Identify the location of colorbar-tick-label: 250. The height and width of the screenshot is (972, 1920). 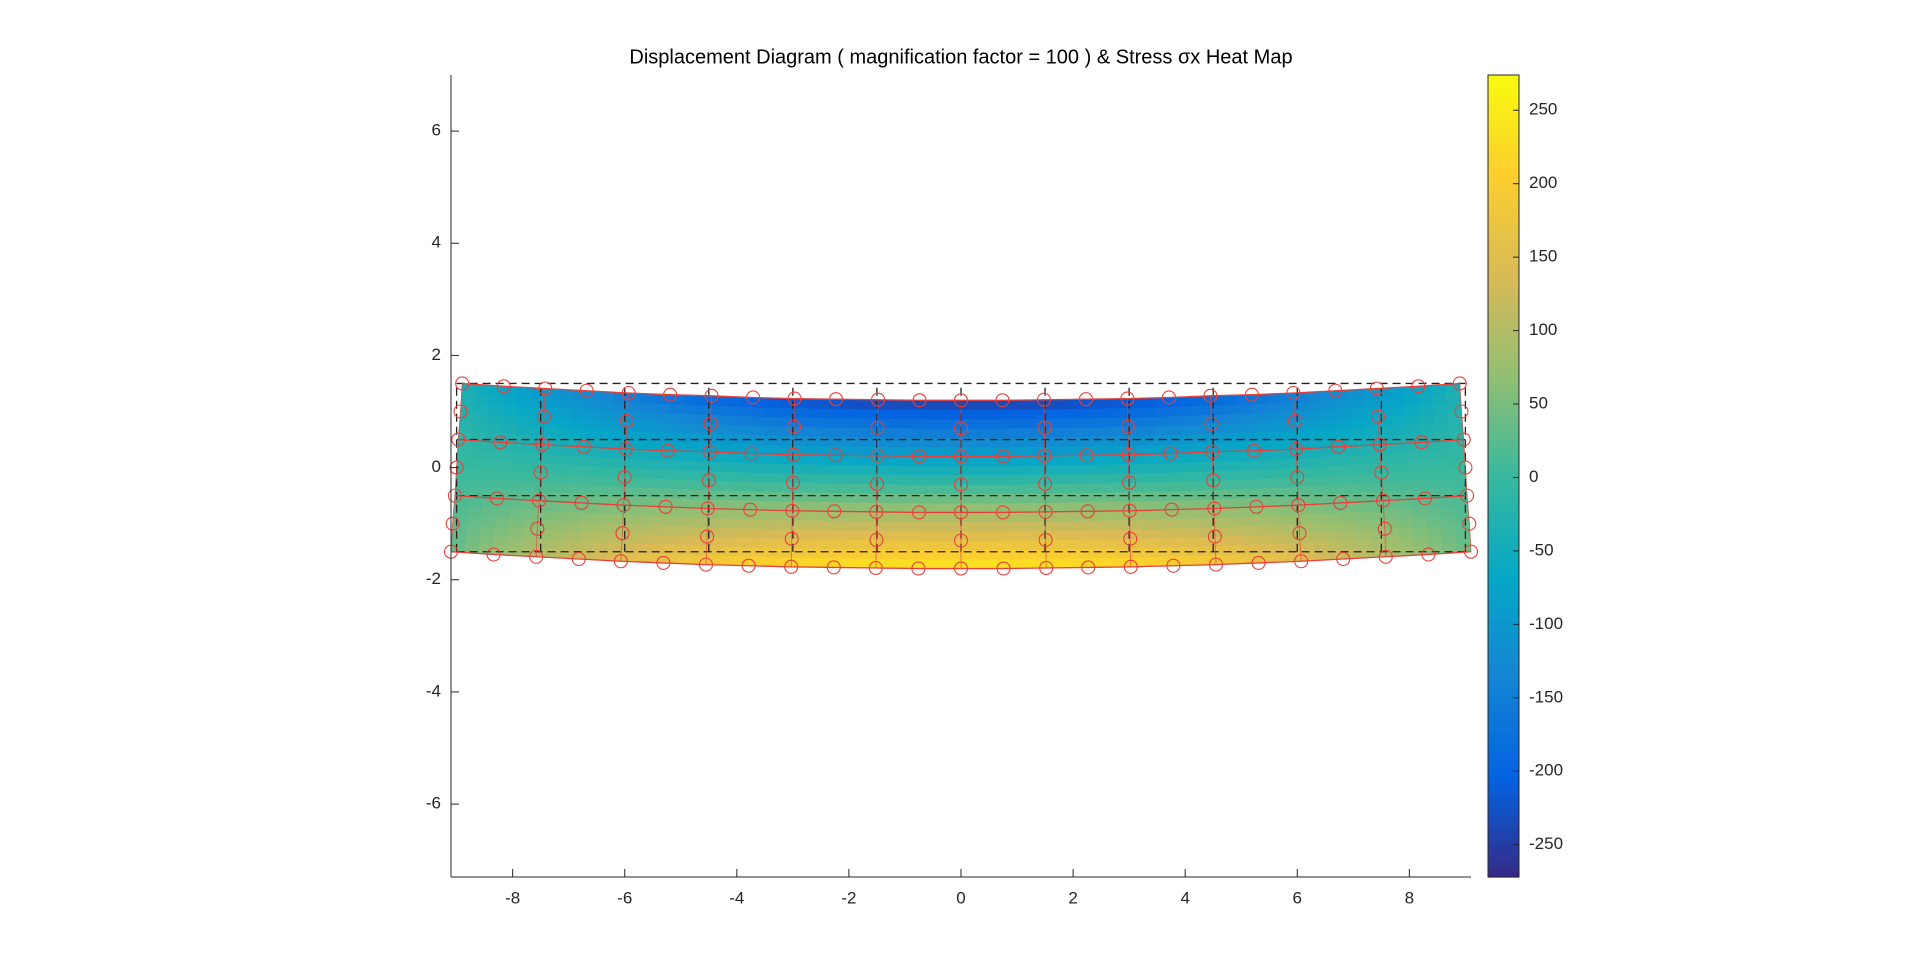
(1543, 109).